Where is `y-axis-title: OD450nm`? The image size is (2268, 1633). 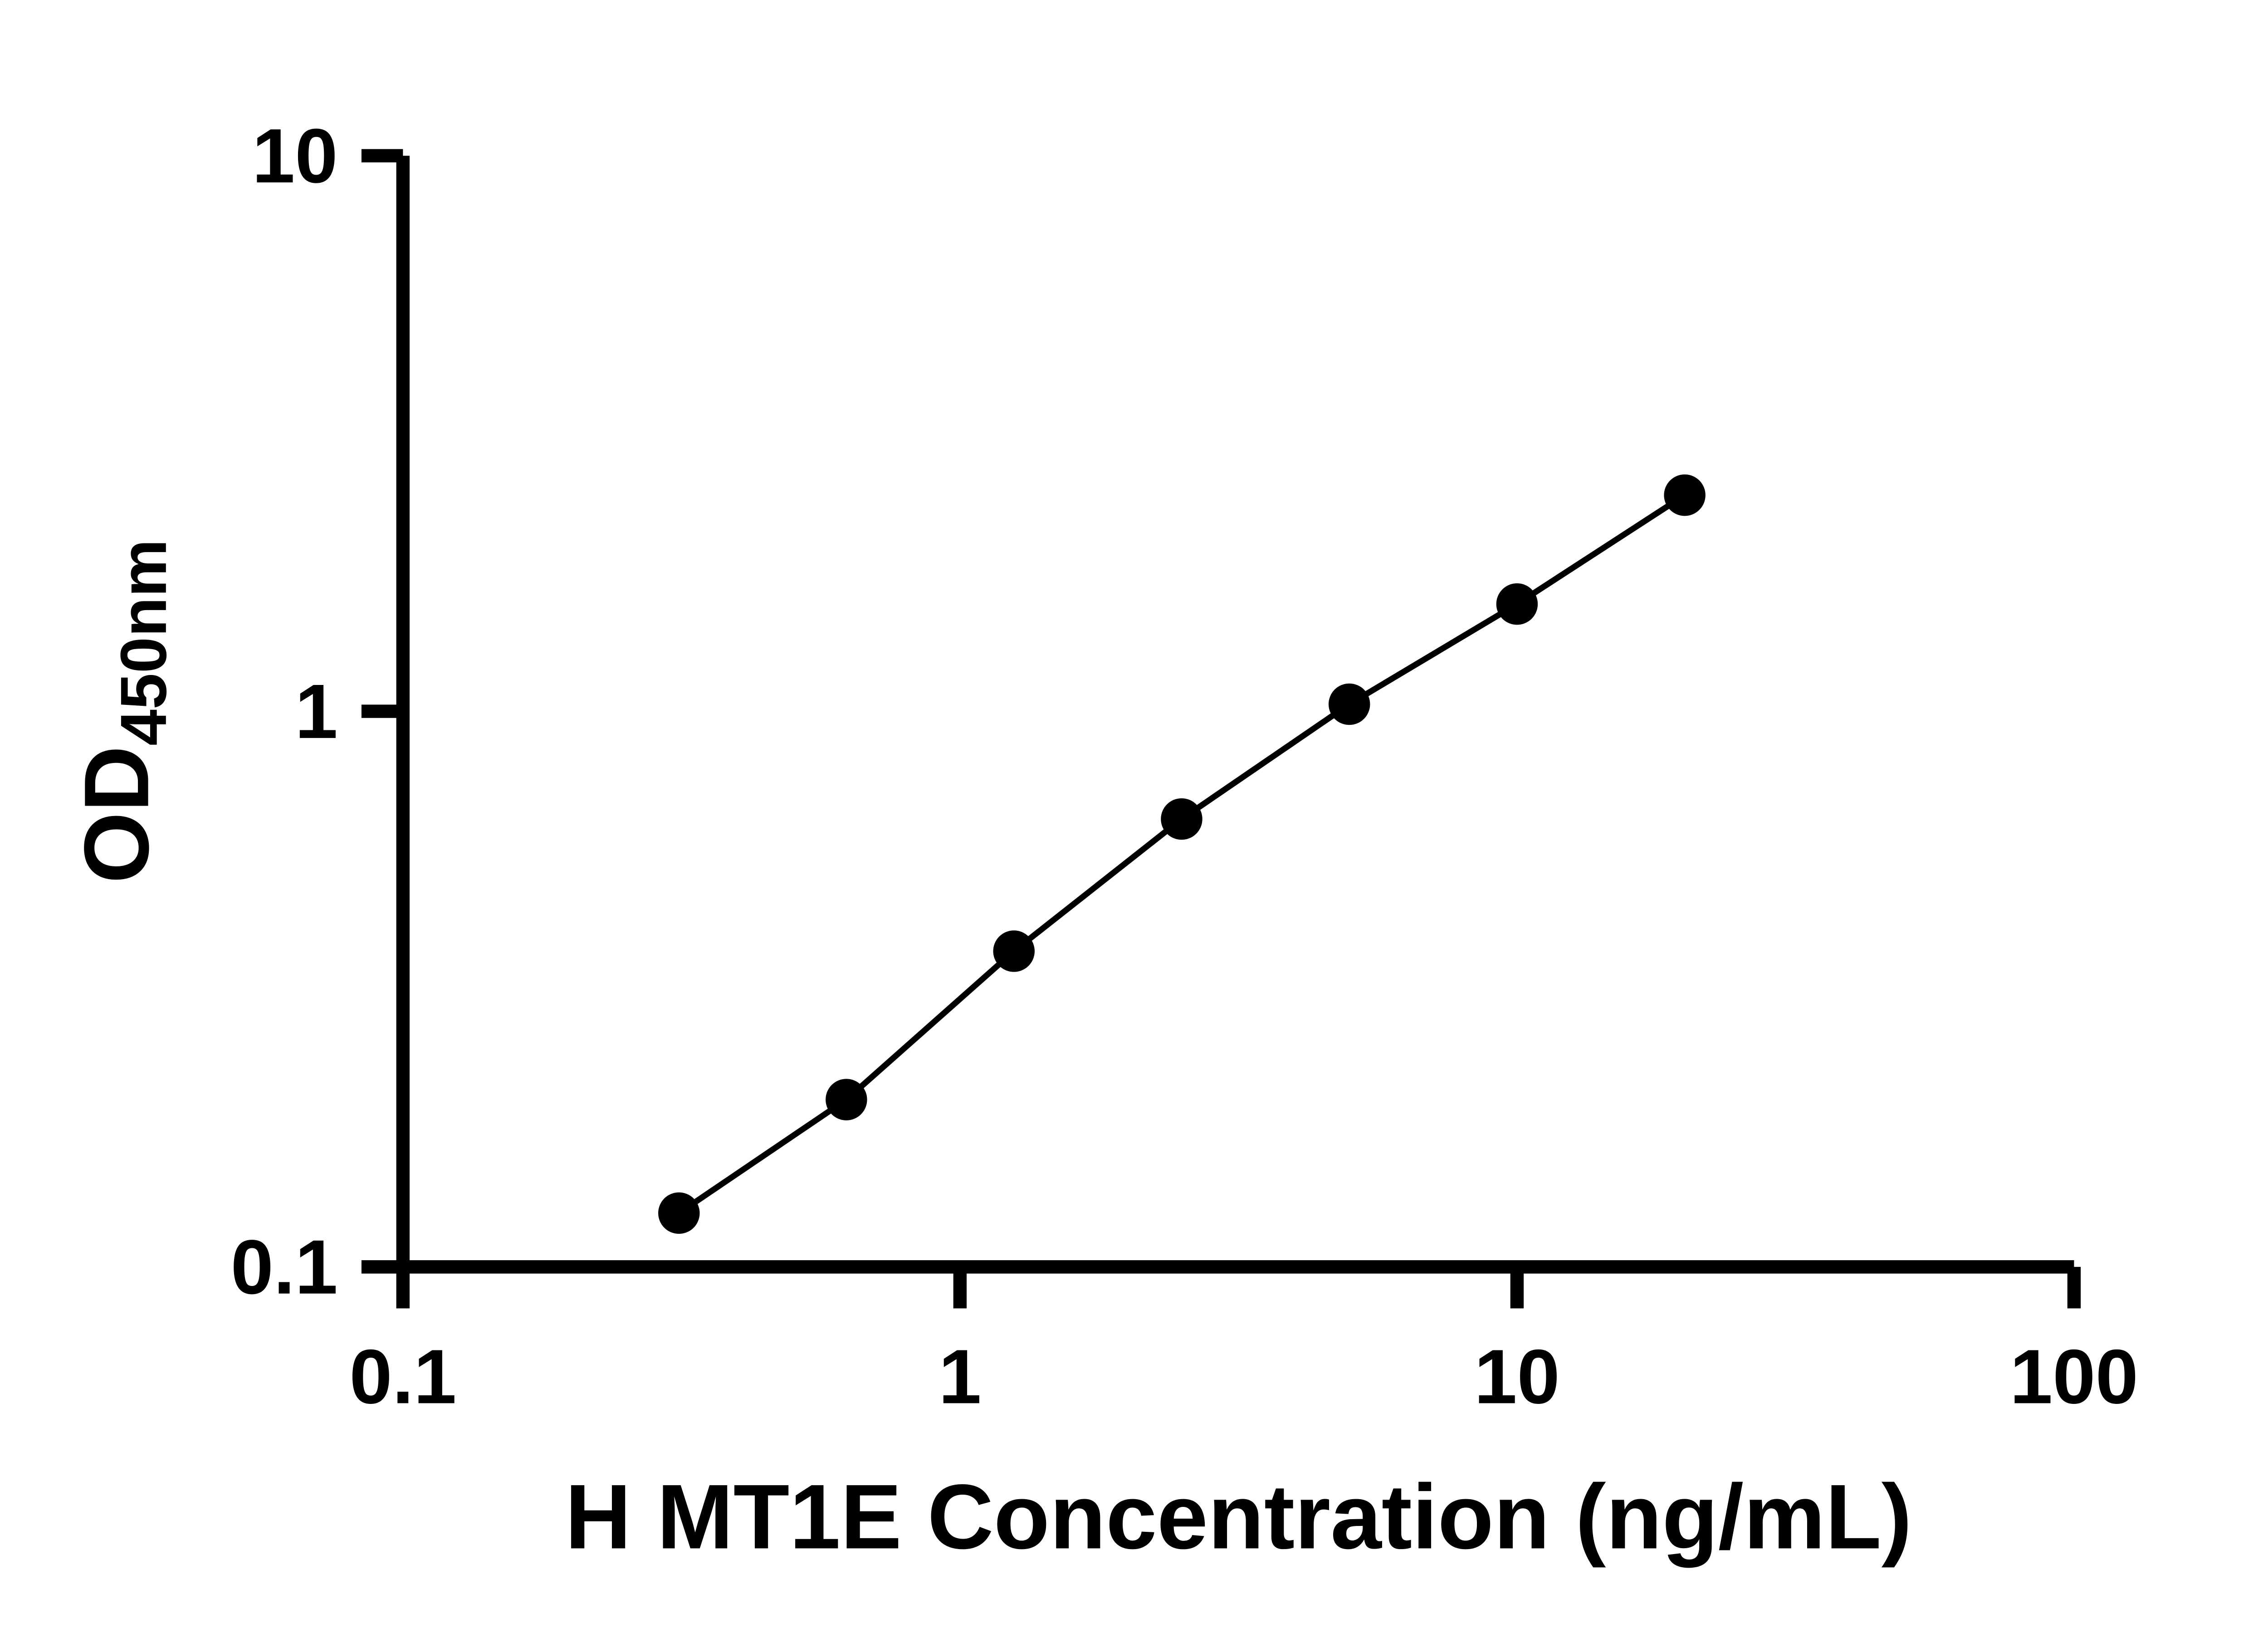
y-axis-title: OD450nm is located at coordinates (123, 711).